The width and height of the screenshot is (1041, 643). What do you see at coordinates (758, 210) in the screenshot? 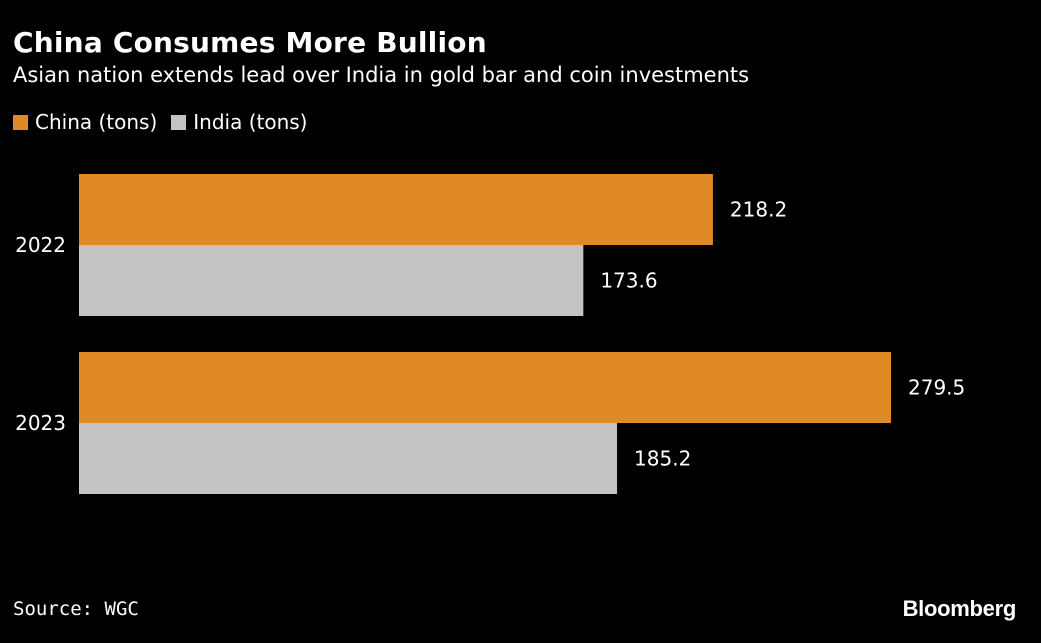
I see `data-label-china-2022: 218.2` at bounding box center [758, 210].